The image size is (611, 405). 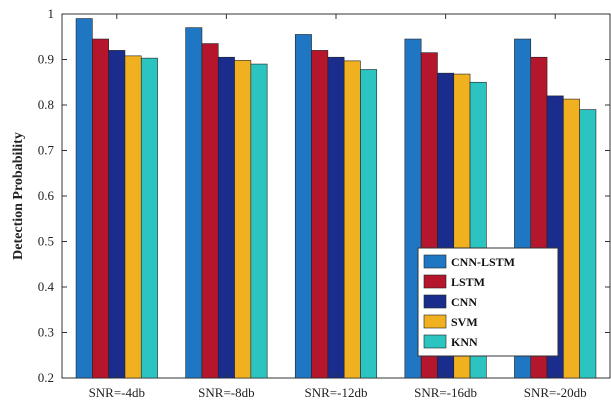 I want to click on x-category-label: SNR=-8db, so click(x=226, y=392).